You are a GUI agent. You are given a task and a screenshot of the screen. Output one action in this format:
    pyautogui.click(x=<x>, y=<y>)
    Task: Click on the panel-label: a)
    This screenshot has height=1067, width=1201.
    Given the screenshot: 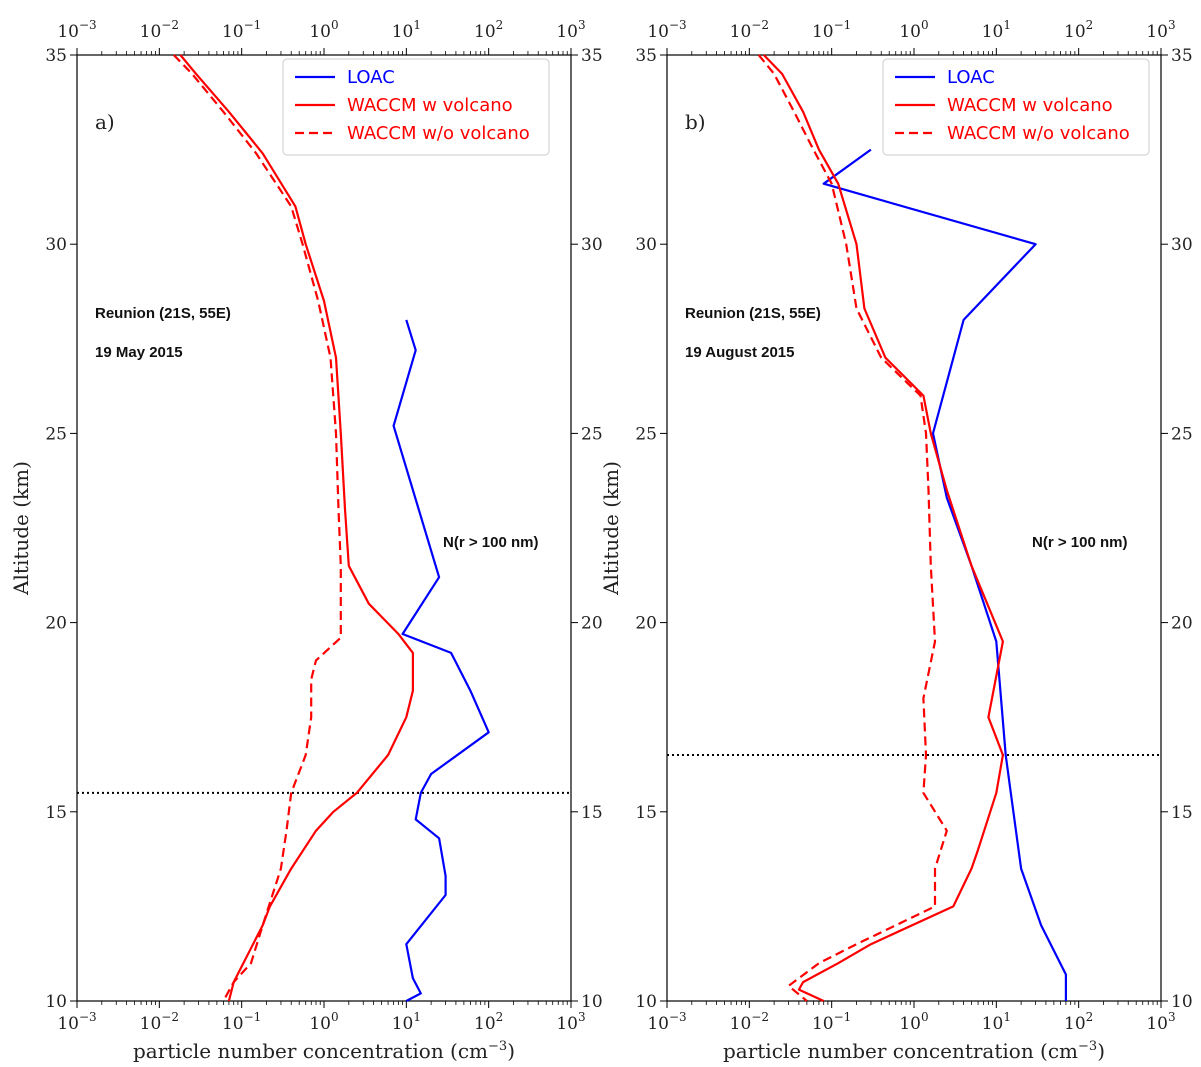 What is the action you would take?
    pyautogui.click(x=105, y=122)
    